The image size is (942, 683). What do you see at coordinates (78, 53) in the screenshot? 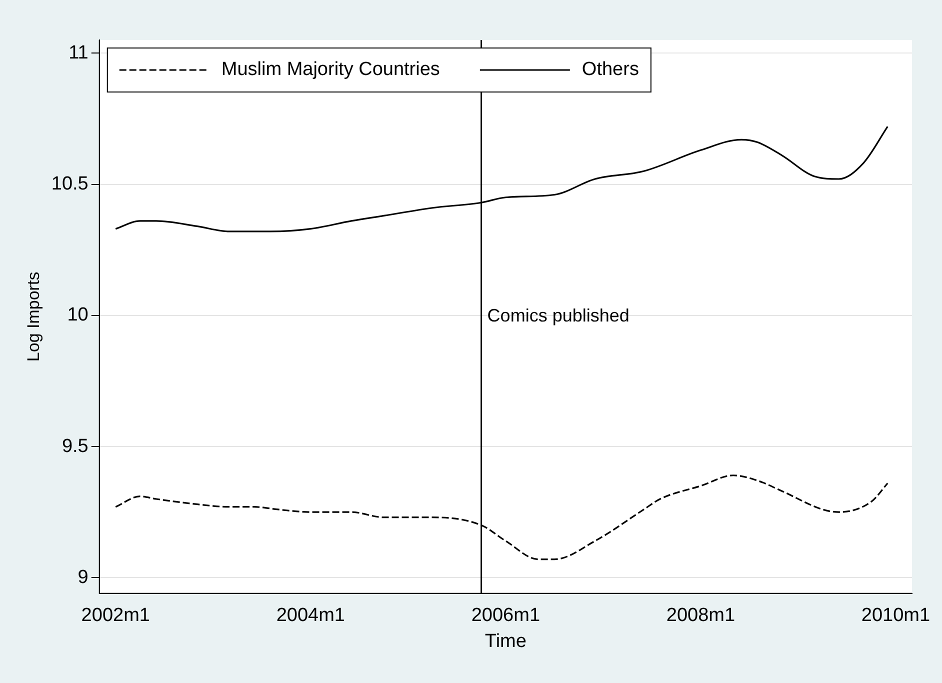
I see `y-tick-label: 11` at bounding box center [78, 53].